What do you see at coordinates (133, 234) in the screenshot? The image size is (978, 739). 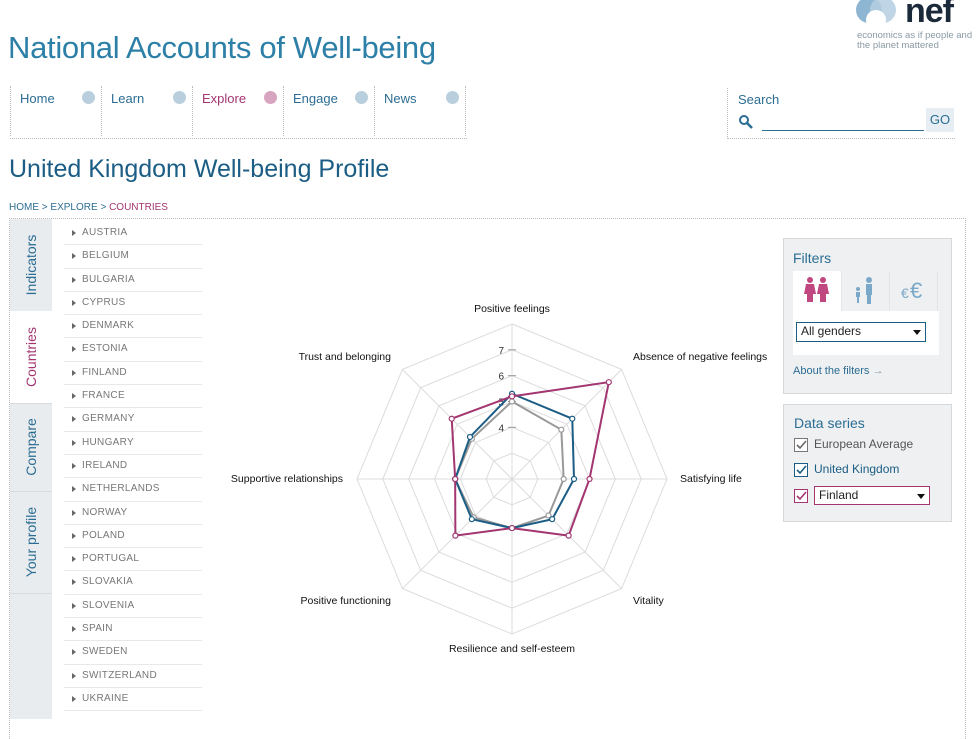 I see `country-item: AUSTRIA` at bounding box center [133, 234].